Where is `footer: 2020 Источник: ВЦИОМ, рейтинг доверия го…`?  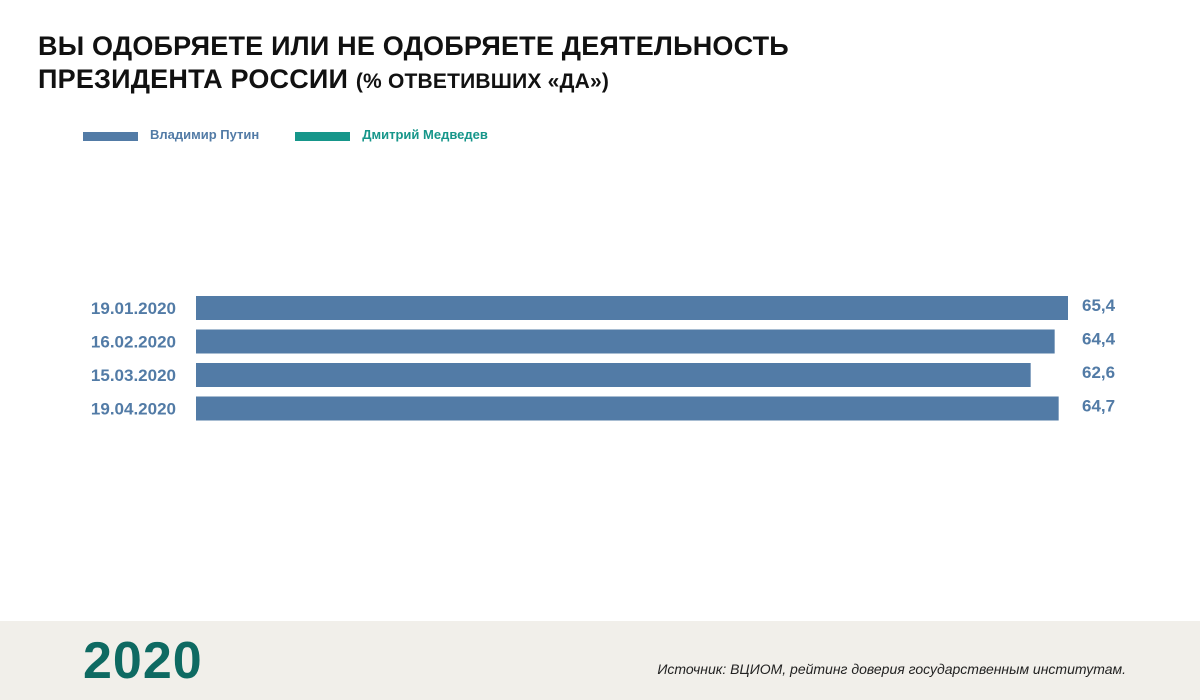 footer: 2020 Источник: ВЦИОМ, рейтинг доверия го… is located at coordinates (600, 660).